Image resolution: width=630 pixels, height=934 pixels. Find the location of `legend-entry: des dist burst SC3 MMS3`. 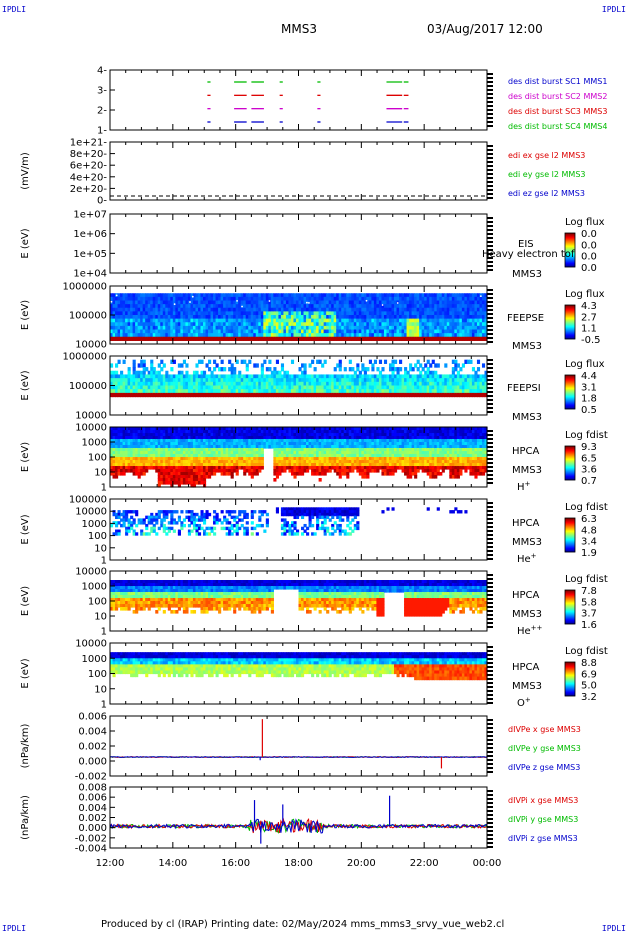

legend-entry: des dist burst SC3 MMS3 is located at coordinates (557, 111).